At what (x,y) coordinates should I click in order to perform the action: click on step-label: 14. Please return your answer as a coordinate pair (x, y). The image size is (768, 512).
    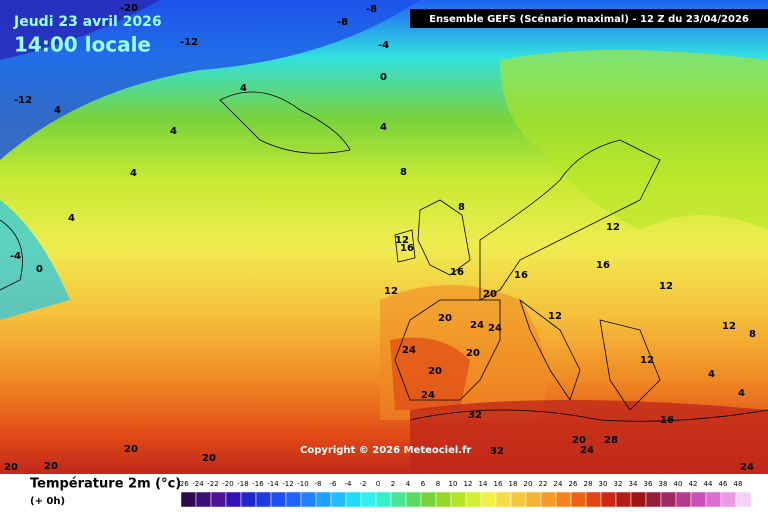
    Looking at the image, I should click on (483, 484).